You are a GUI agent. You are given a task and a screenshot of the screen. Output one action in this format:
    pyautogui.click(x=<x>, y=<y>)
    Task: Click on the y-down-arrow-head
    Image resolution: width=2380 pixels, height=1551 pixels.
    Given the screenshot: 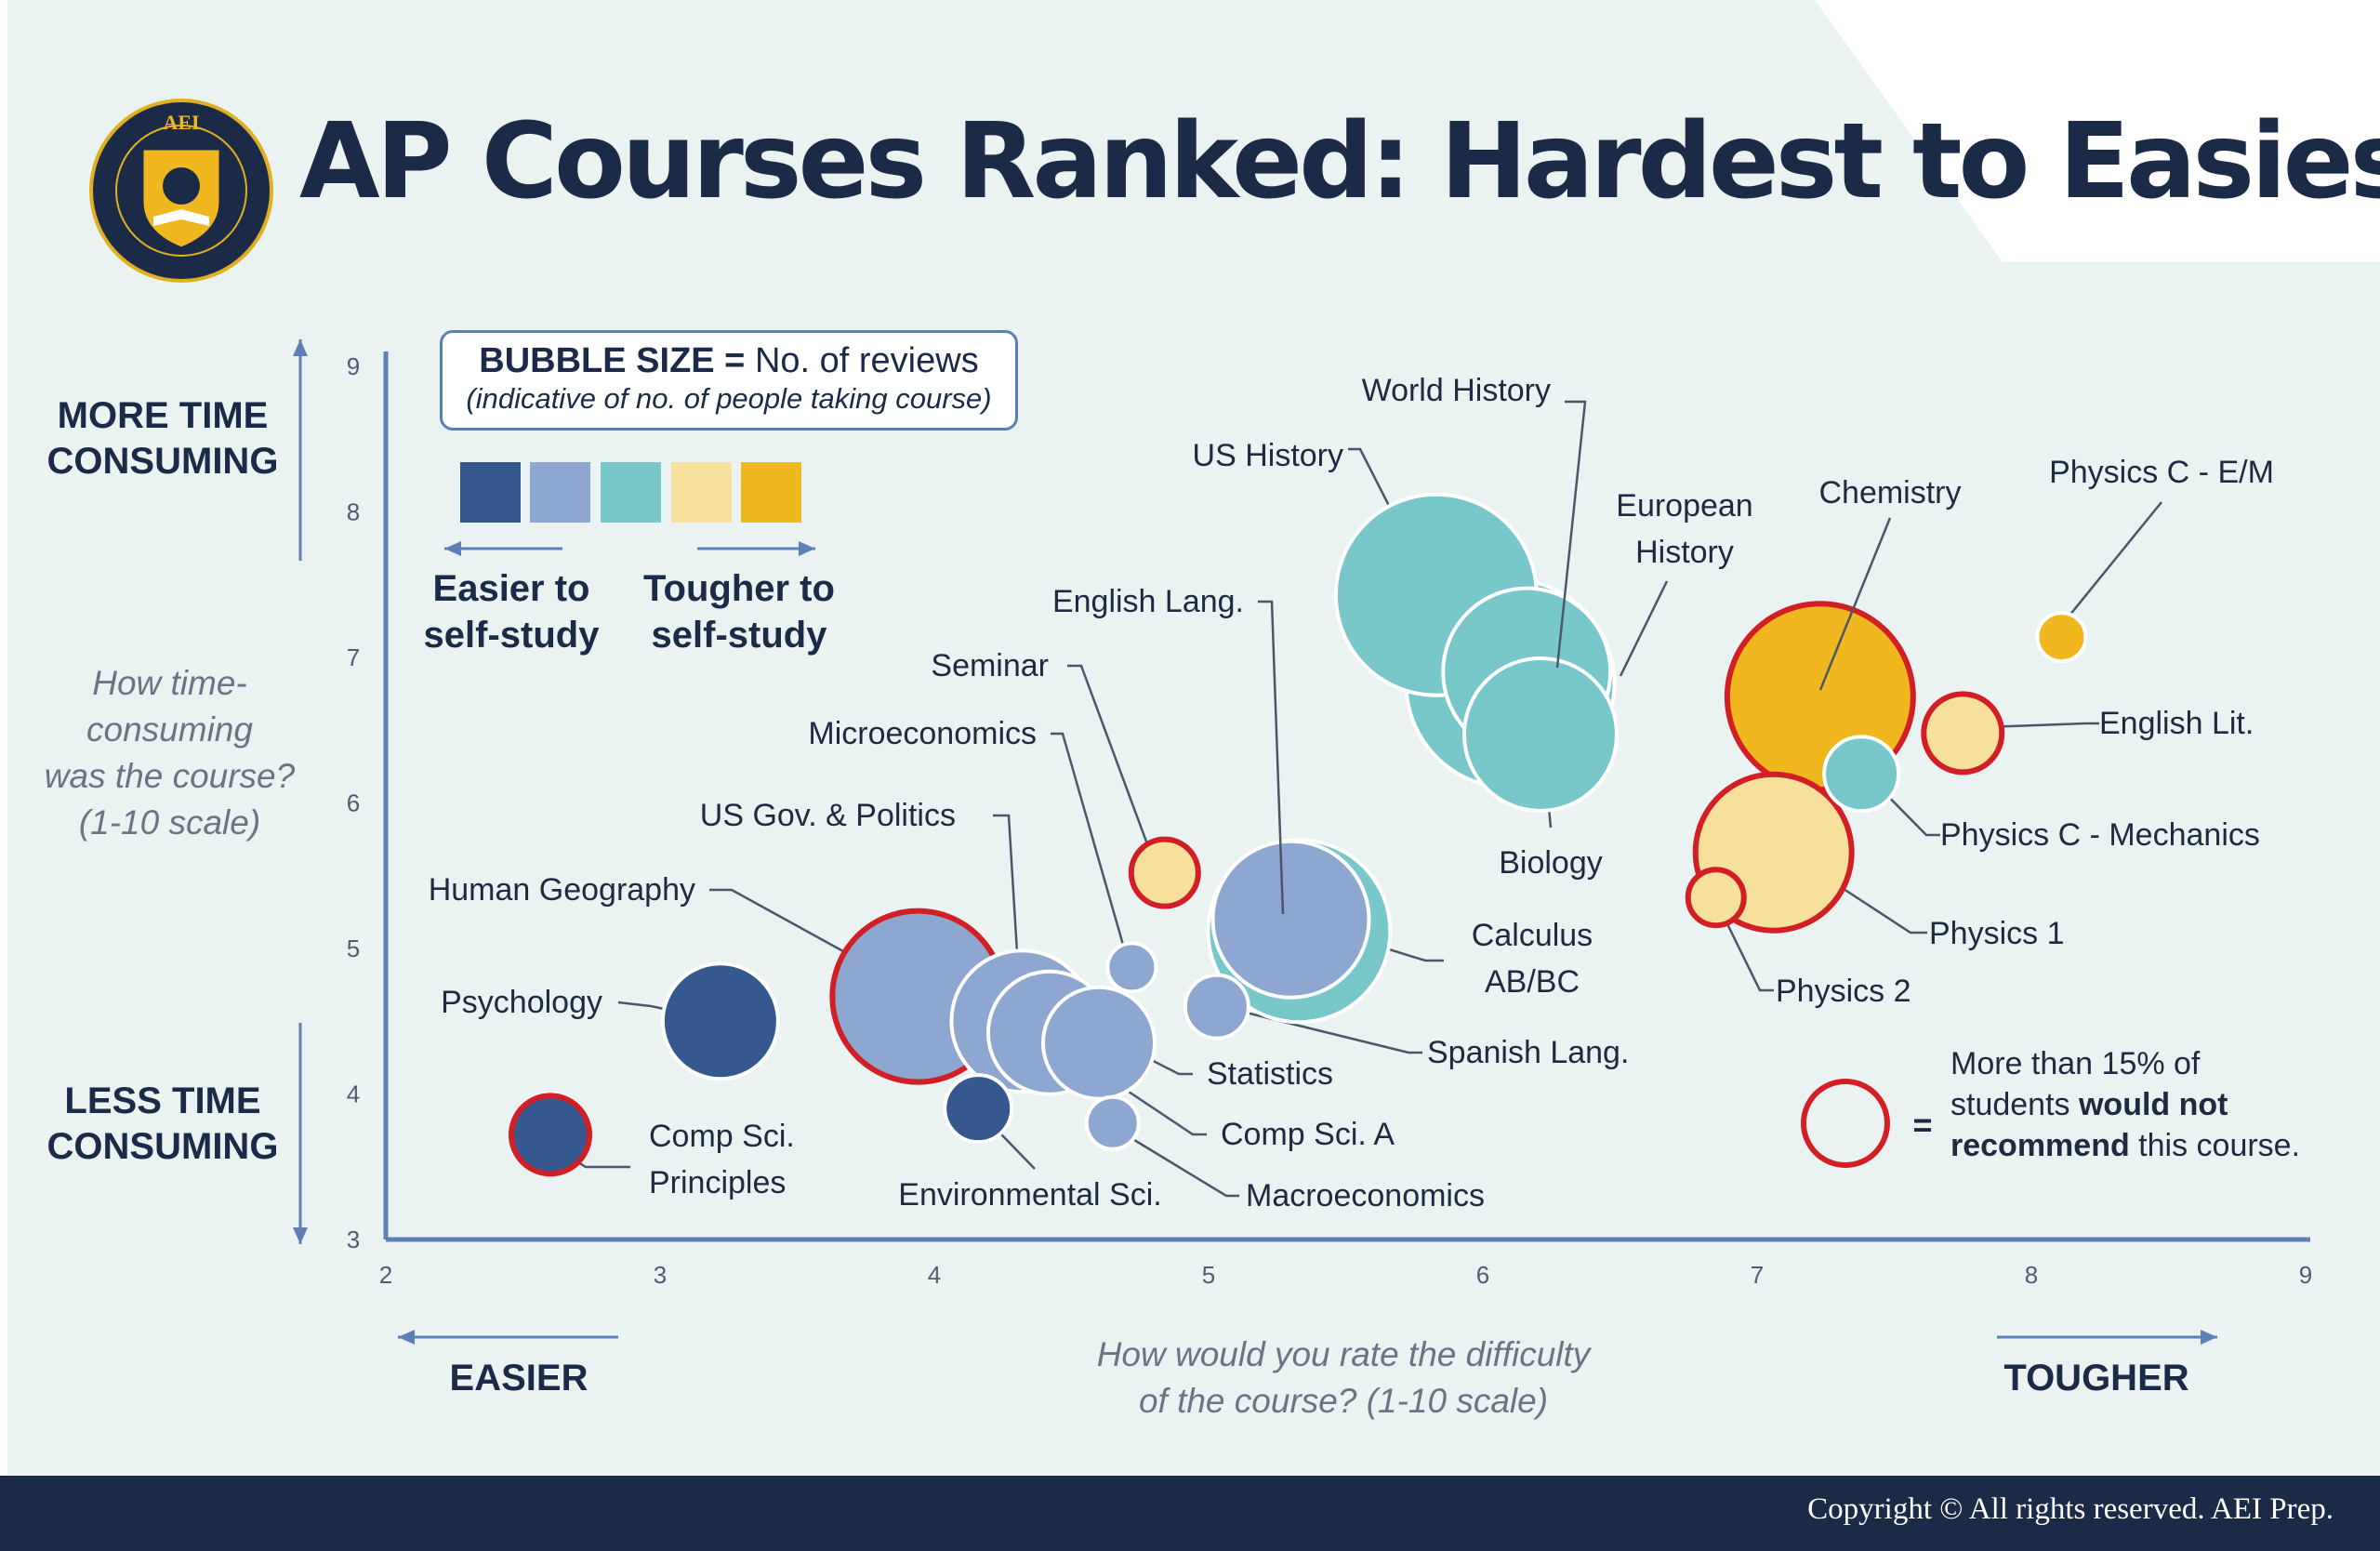 What is the action you would take?
    pyautogui.click(x=300, y=1235)
    